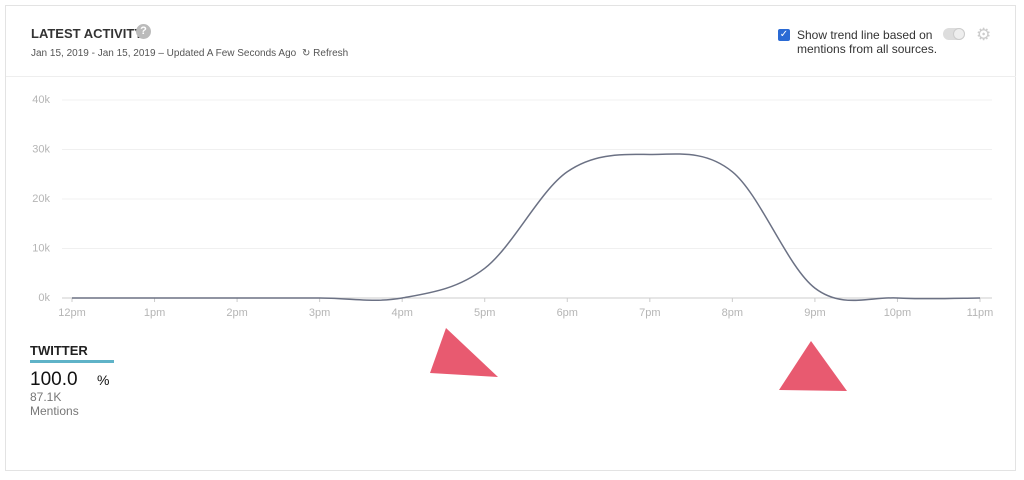  I want to click on source-bar, so click(72, 361).